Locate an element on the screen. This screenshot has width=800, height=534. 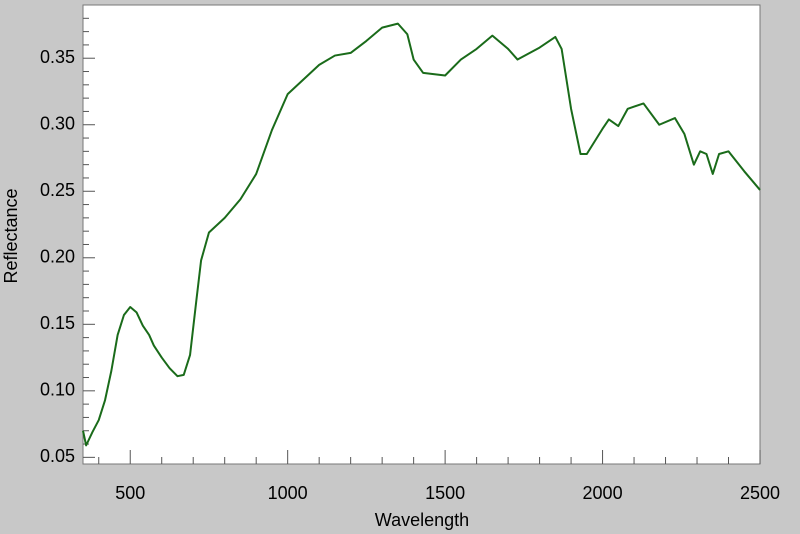
y-tick-label: 0.35 is located at coordinates (57, 57).